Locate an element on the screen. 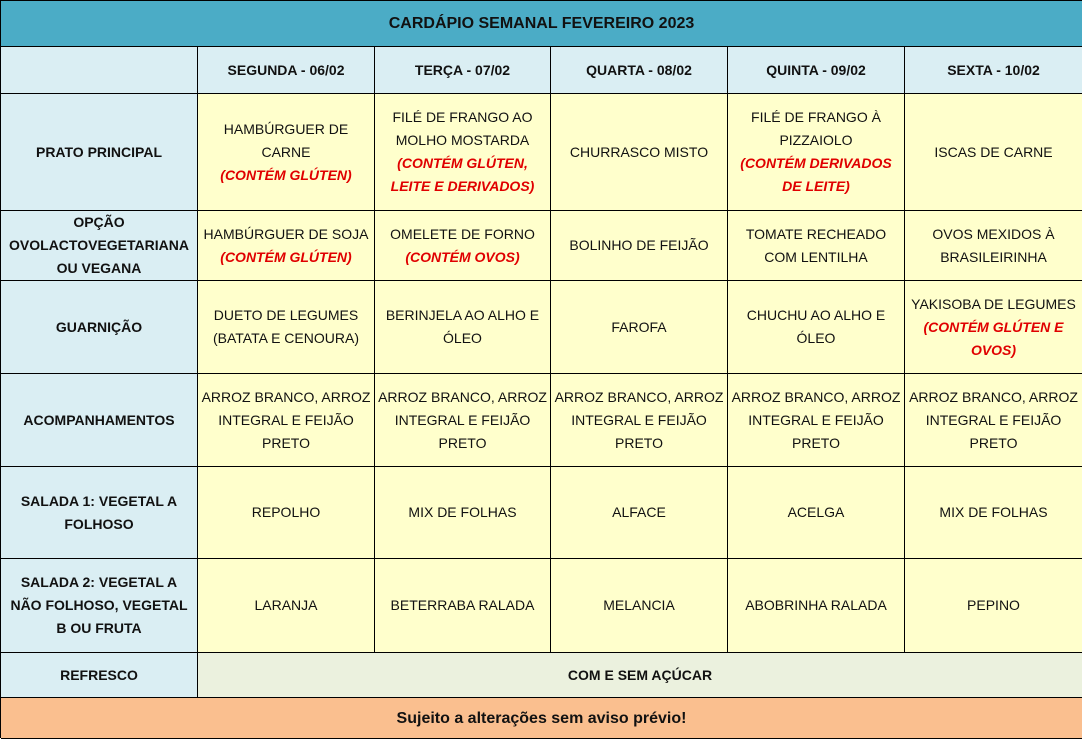 The width and height of the screenshot is (1082, 739). dish-name: OVOS MEXIDOS À BRASILEIRINHA is located at coordinates (993, 245).